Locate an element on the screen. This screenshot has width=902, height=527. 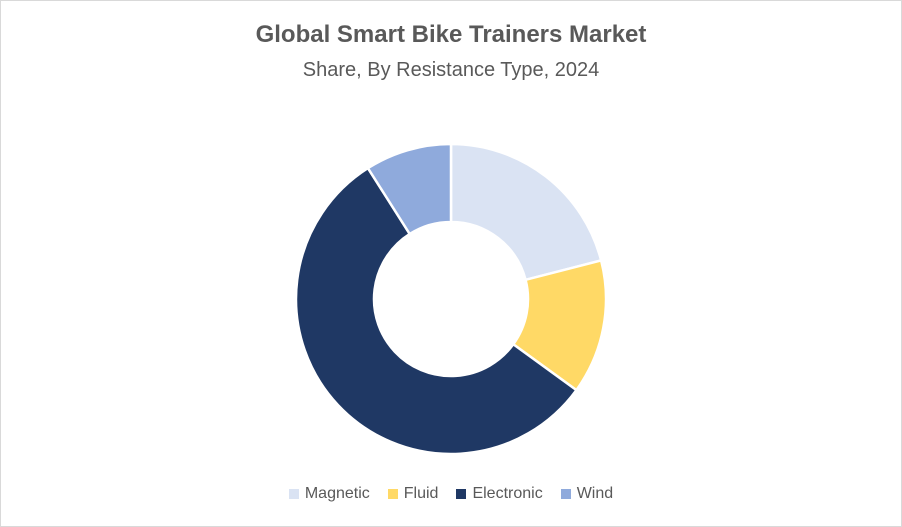
chart-subtitle: Share, By Resistance Type, 2024 is located at coordinates (451, 70).